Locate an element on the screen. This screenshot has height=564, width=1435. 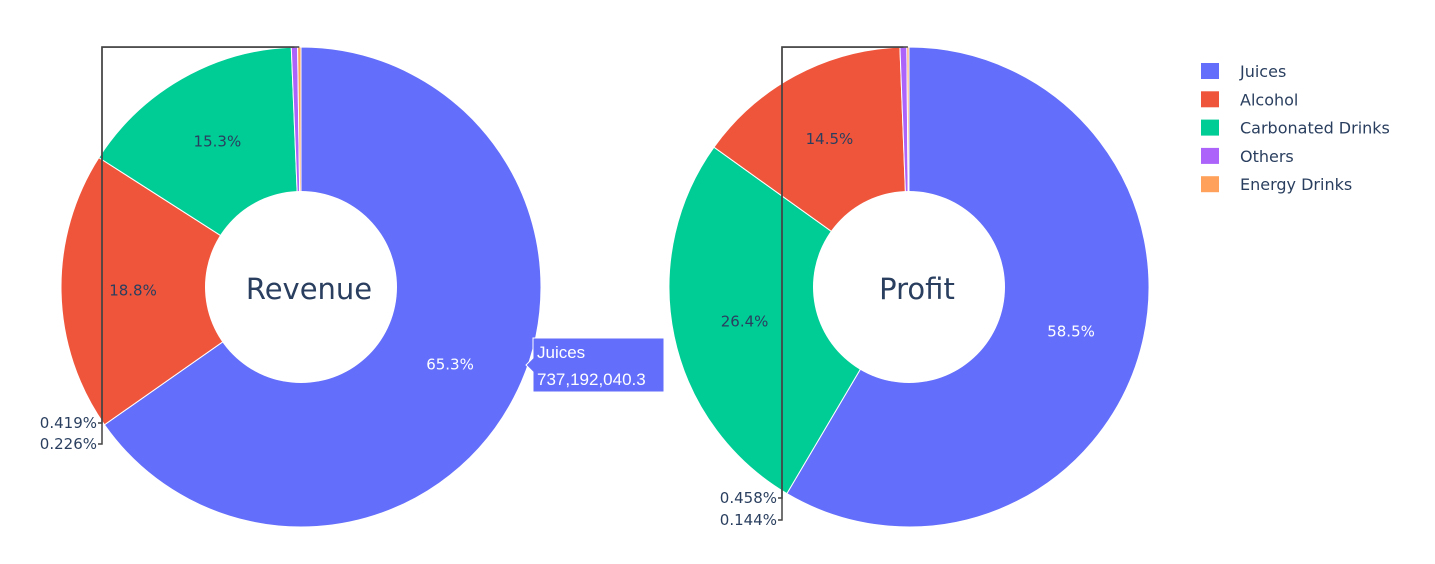
hover-tooltip: Juices 737,192,040.3 is located at coordinates (595, 365).